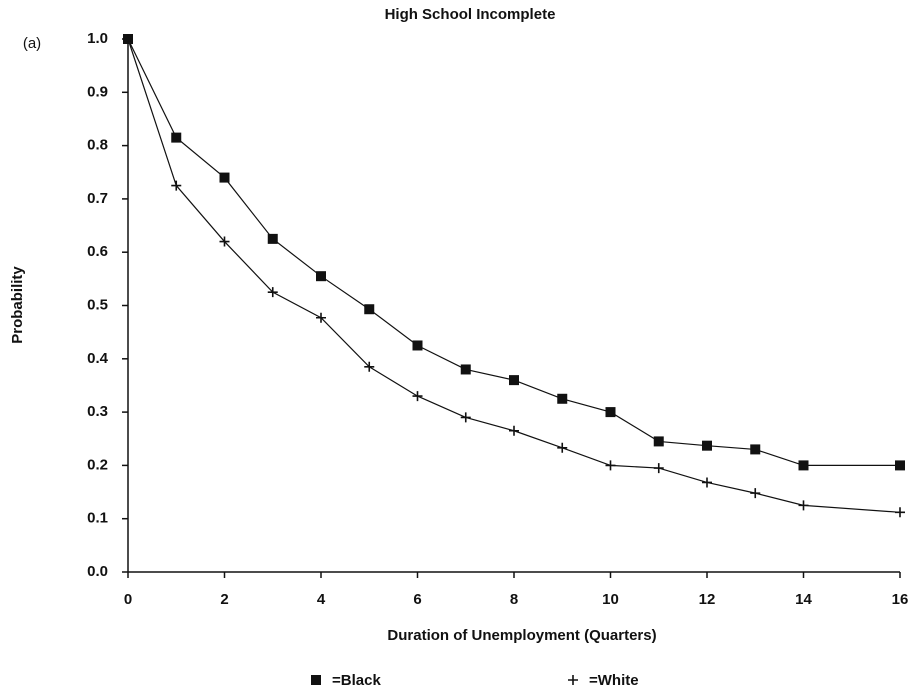 The image size is (913, 694). I want to click on x-tick-label: 16, so click(900, 599).